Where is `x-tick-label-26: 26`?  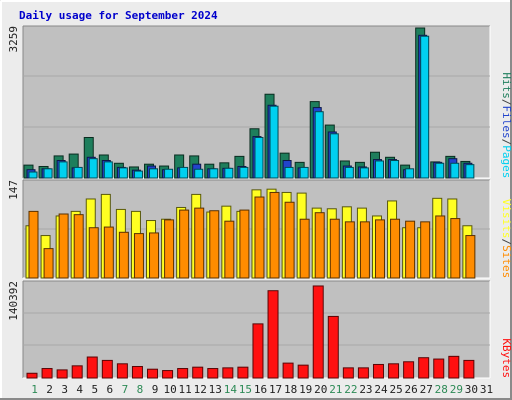 x-tick-label-26: 26 is located at coordinates (411, 389).